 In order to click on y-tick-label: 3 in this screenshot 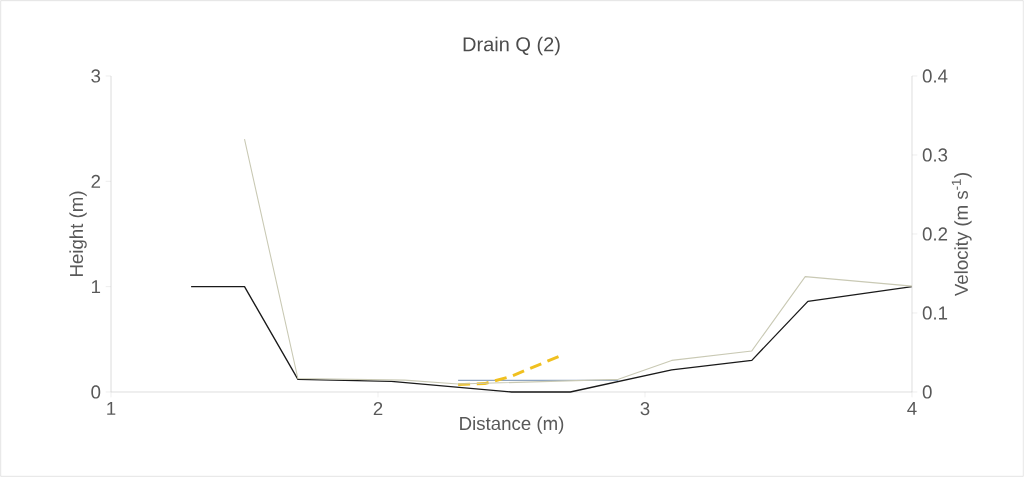, I will do `click(96, 76)`.